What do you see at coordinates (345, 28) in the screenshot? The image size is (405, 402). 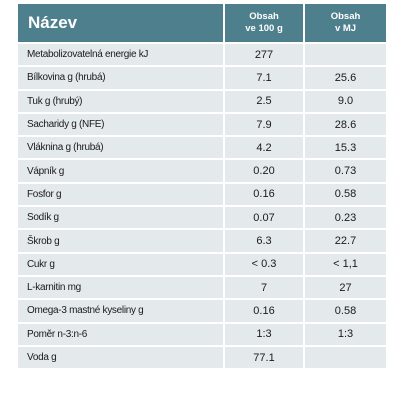 I see `column-header-per-mj-line2: v MJ` at bounding box center [345, 28].